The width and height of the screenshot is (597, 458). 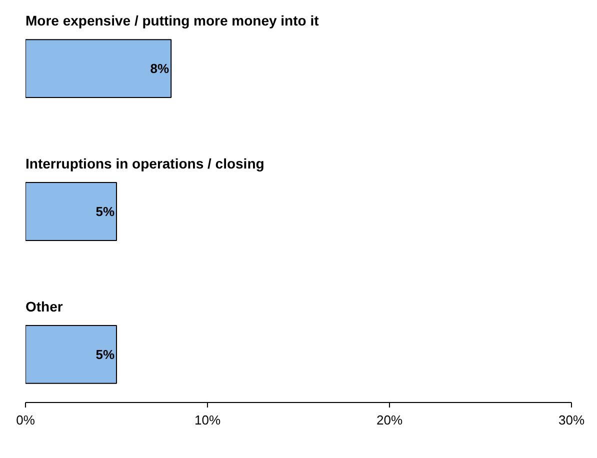 What do you see at coordinates (160, 68) in the screenshot?
I see `data-label: 8%` at bounding box center [160, 68].